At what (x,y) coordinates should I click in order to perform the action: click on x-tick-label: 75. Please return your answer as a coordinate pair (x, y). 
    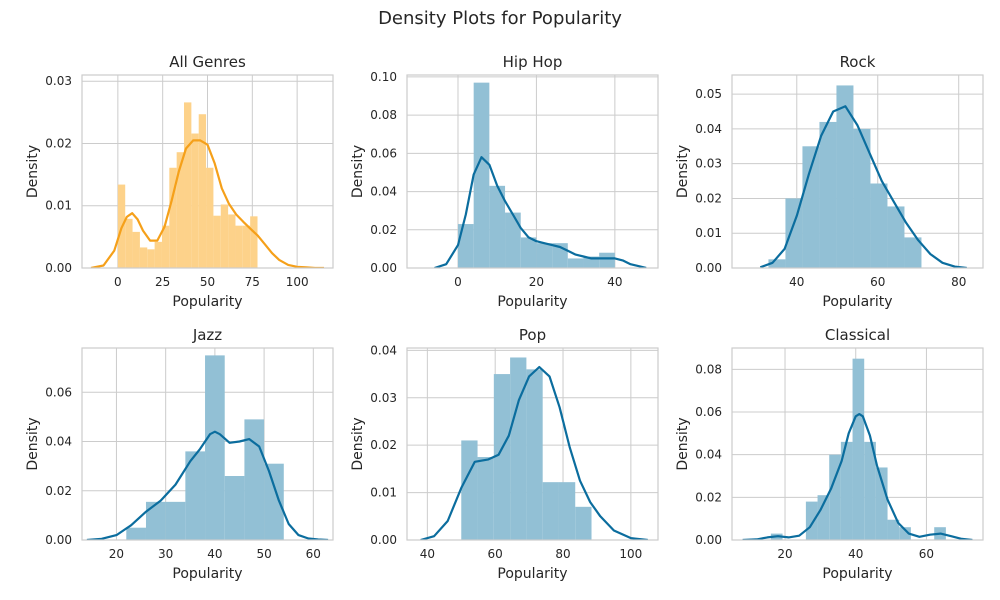
    Looking at the image, I should click on (252, 282).